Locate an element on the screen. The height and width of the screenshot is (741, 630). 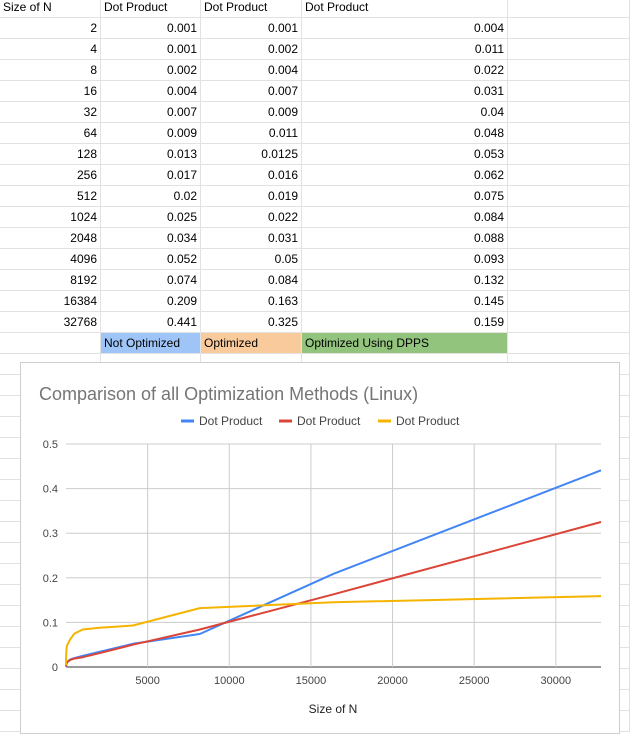
table-cell: 1024 is located at coordinates (50, 217).